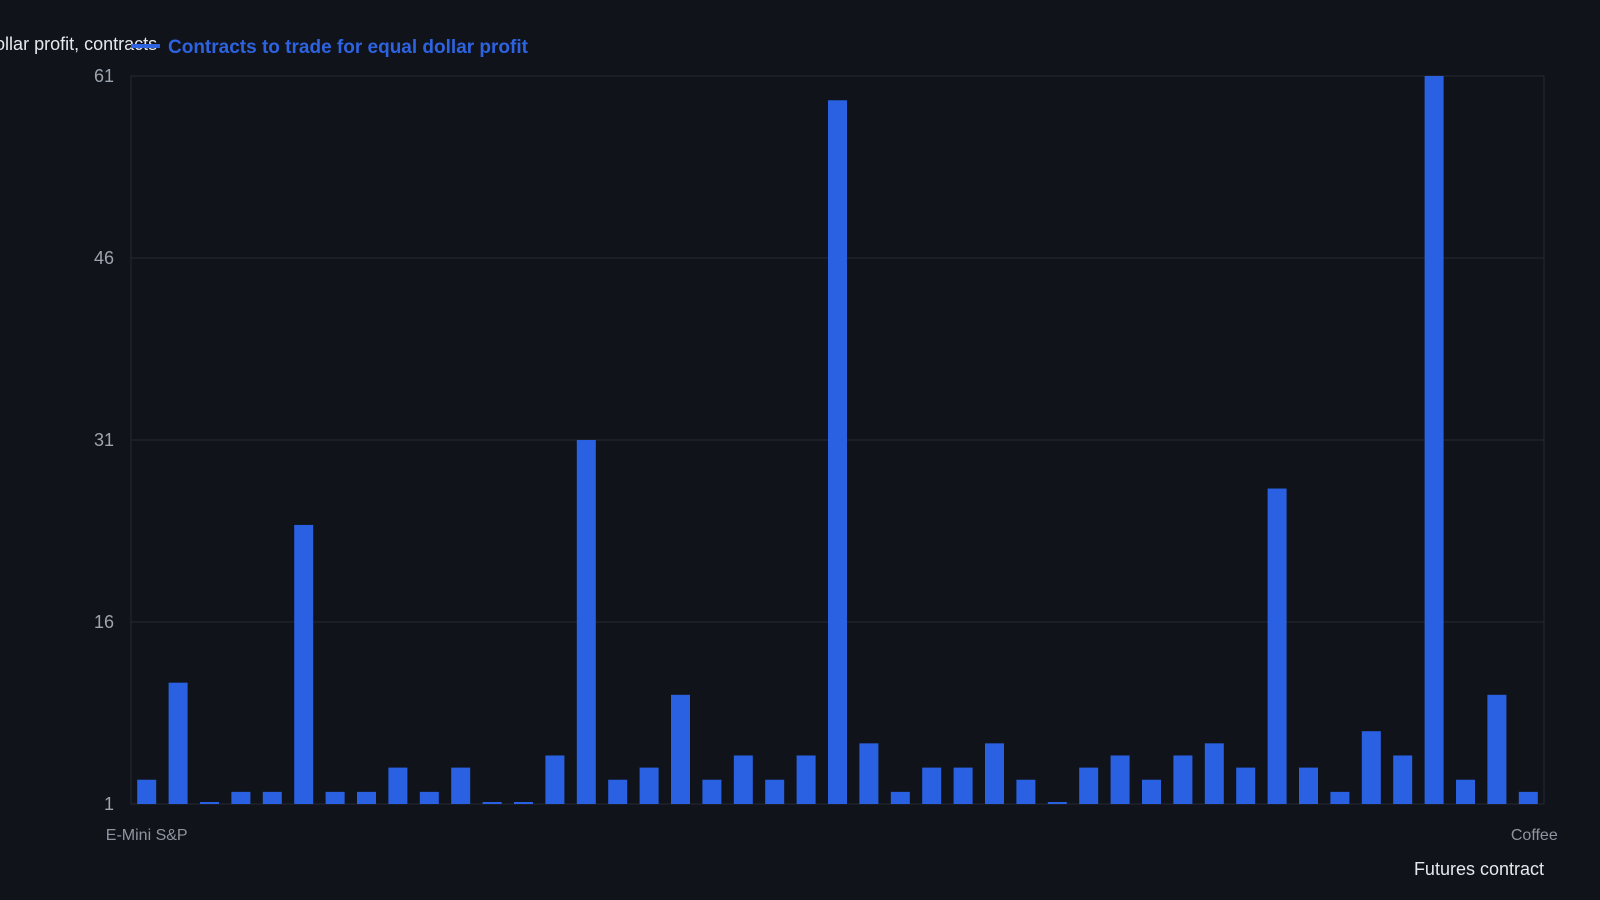 The image size is (1600, 900). I want to click on y-tick-label: 31, so click(104, 440).